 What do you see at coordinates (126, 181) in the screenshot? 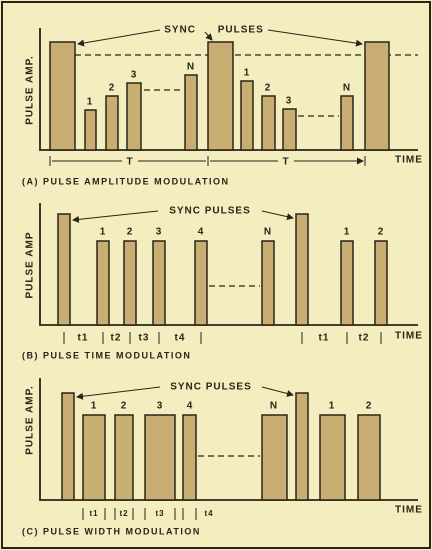
I see `caption: (A) PULSE AMPLITUDE MODULATION` at bounding box center [126, 181].